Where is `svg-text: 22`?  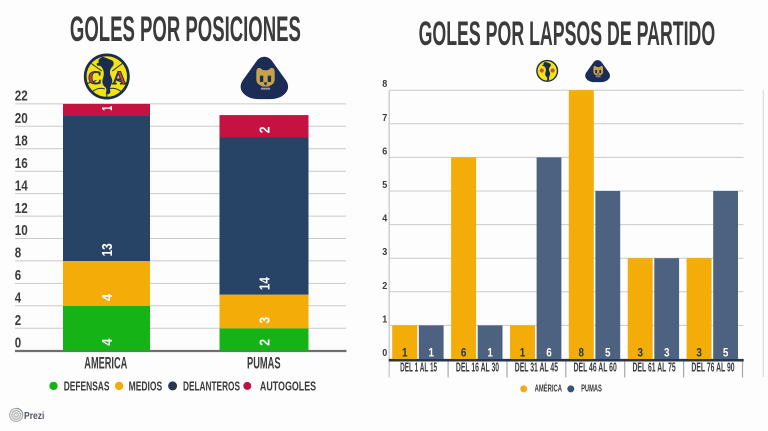 svg-text: 22 is located at coordinates (21, 96).